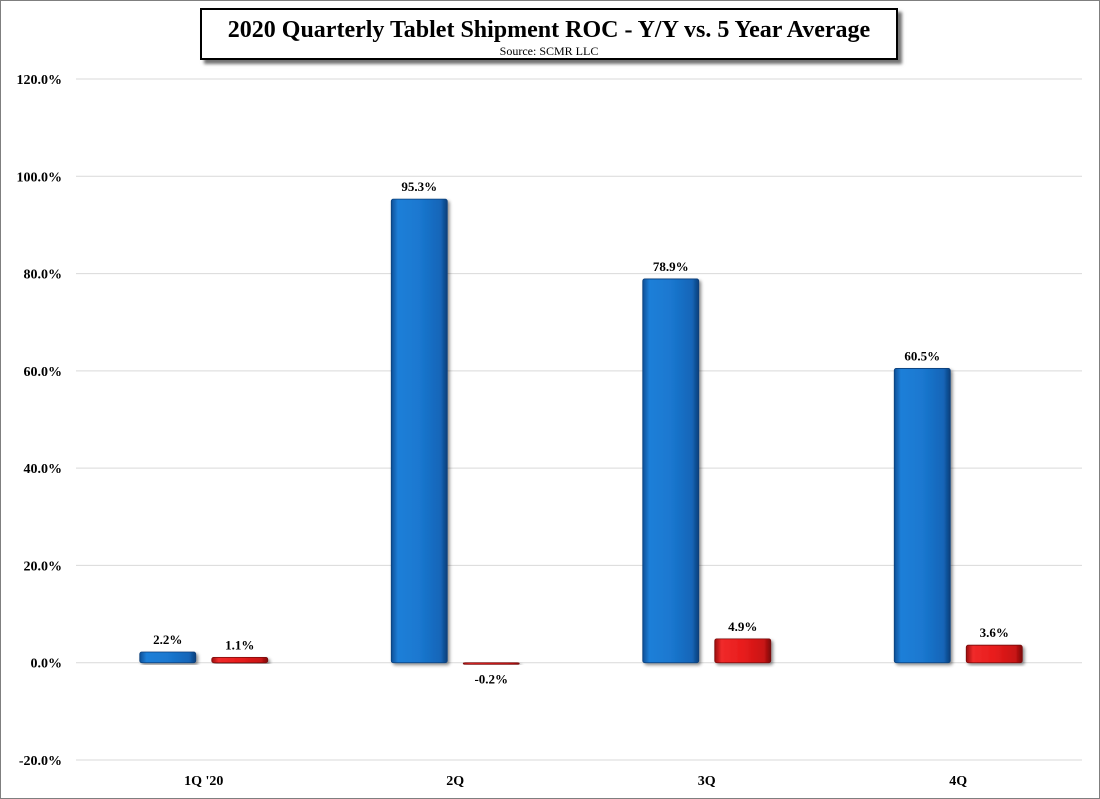  I want to click on y-tick-label: 20.0%, so click(43, 566).